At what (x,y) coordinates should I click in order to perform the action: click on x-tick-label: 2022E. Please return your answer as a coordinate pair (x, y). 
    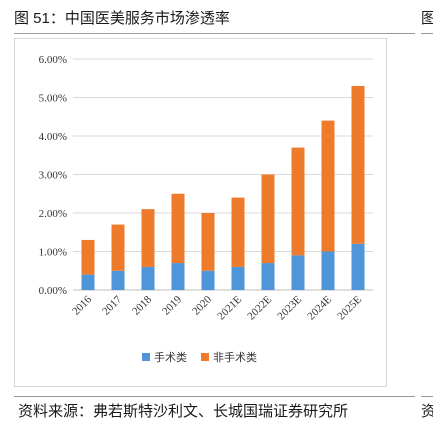
    Looking at the image, I should click on (259, 307).